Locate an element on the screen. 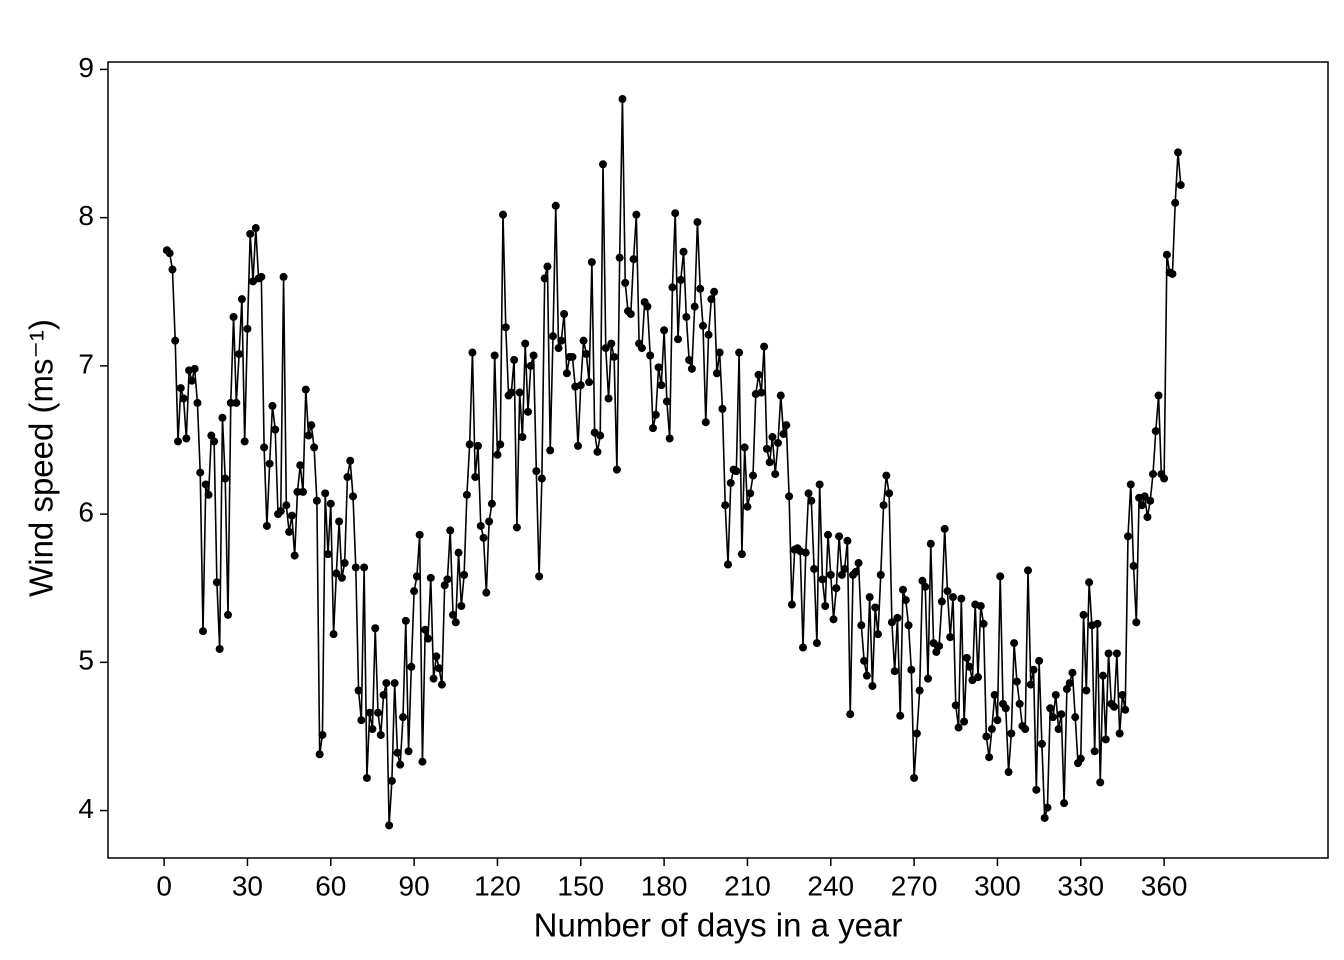  y-tick-label: 9 is located at coordinates (86, 67).